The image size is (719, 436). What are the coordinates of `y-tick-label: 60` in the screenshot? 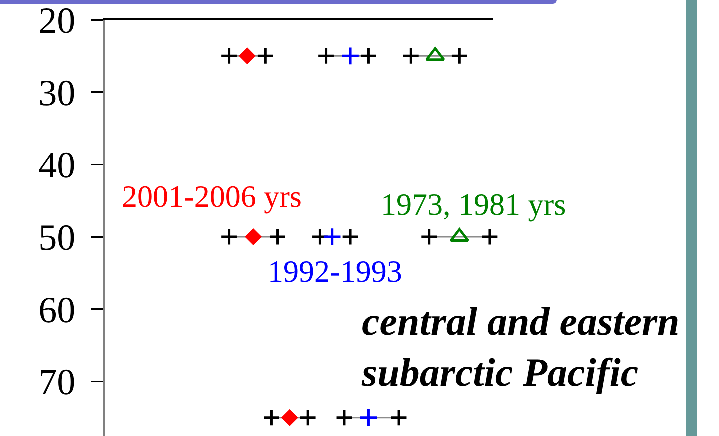 It's located at (57, 311).